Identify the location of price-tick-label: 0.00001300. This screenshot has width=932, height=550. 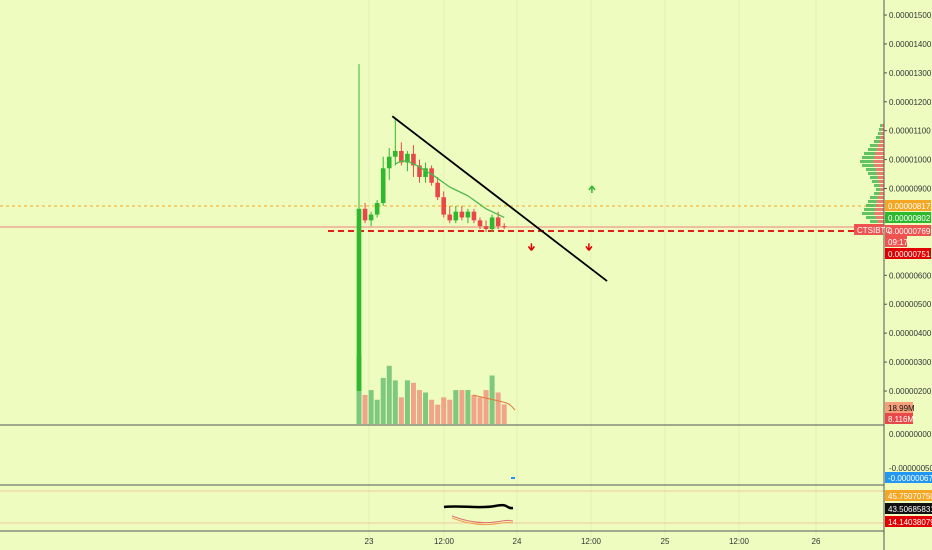
(910, 73).